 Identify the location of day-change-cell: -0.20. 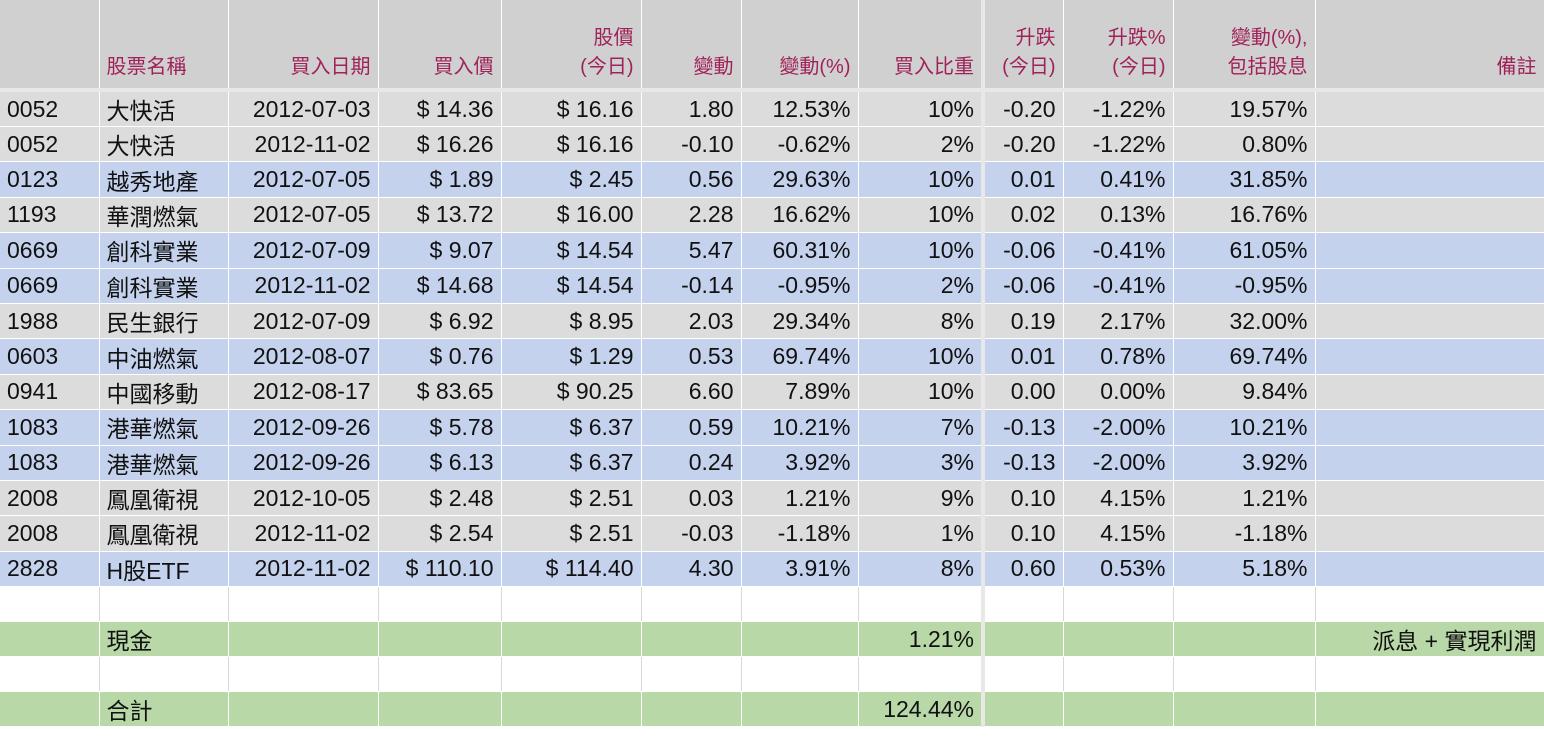
(1023, 108).